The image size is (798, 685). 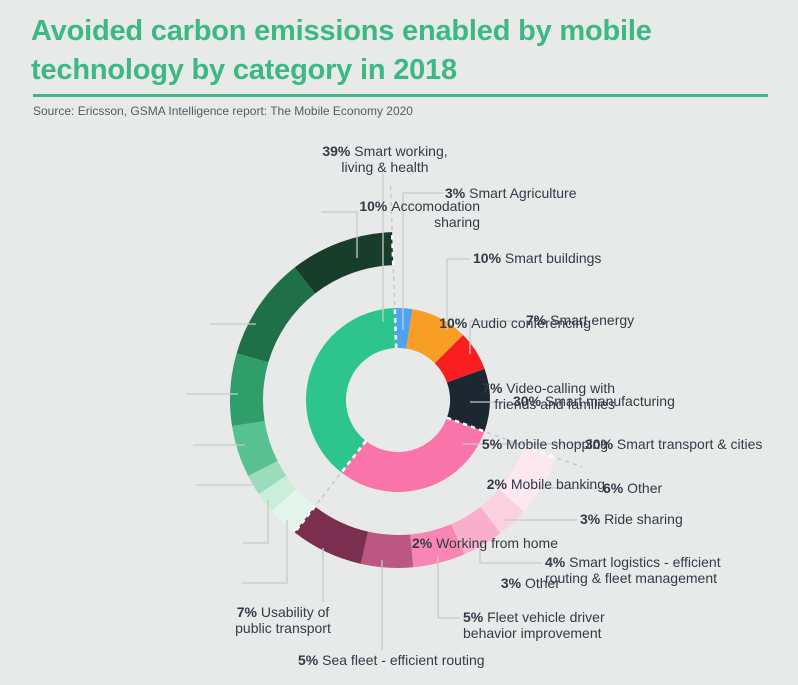 What do you see at coordinates (283, 627) in the screenshot?
I see `label-line: public transport` at bounding box center [283, 627].